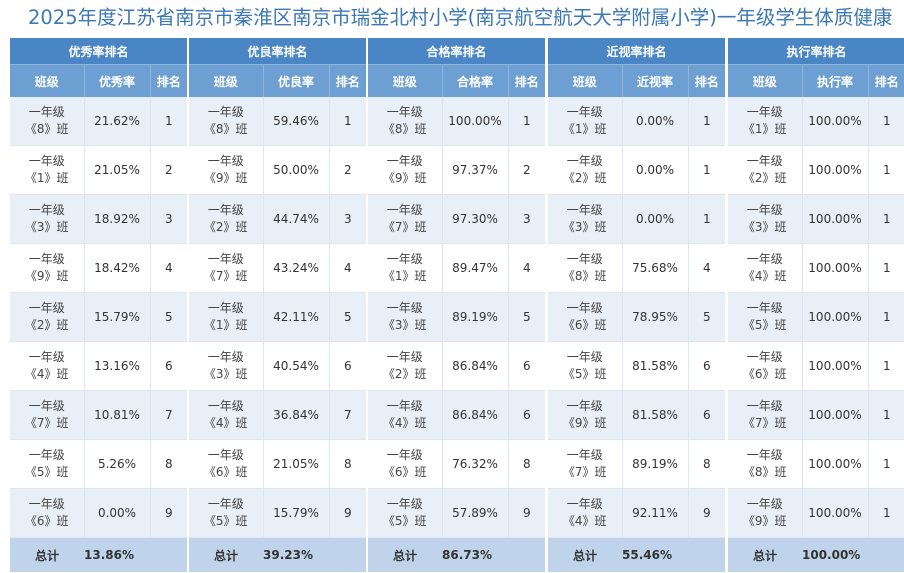  I want to click on total-row: 总计 13.86%, so click(99, 554).